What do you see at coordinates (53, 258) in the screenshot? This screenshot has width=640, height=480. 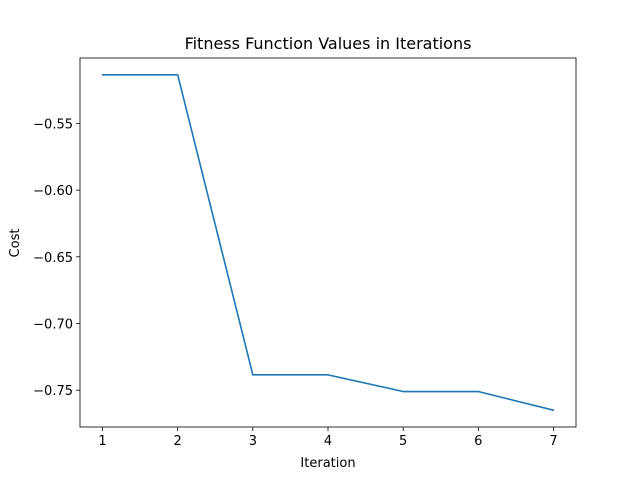 I see `y-tick-label: −0.65` at bounding box center [53, 258].